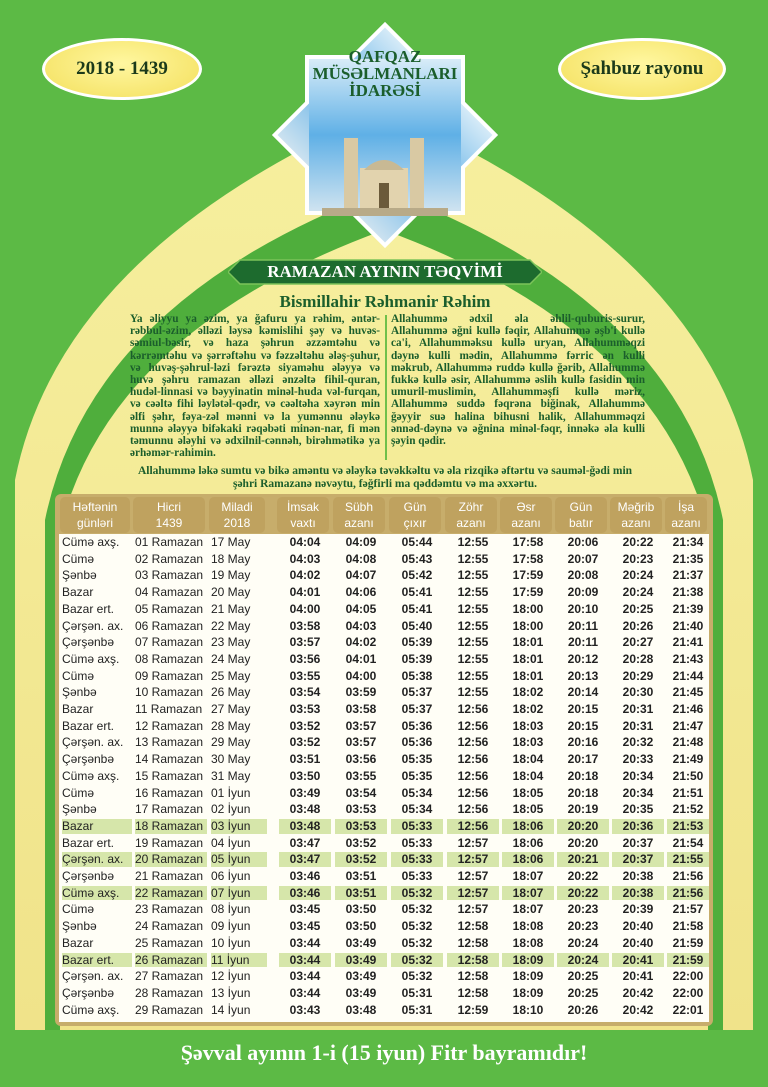 This screenshot has height=1087, width=768. Describe the element at coordinates (583, 575) in the screenshot. I see `table-cell: 20:08` at that location.